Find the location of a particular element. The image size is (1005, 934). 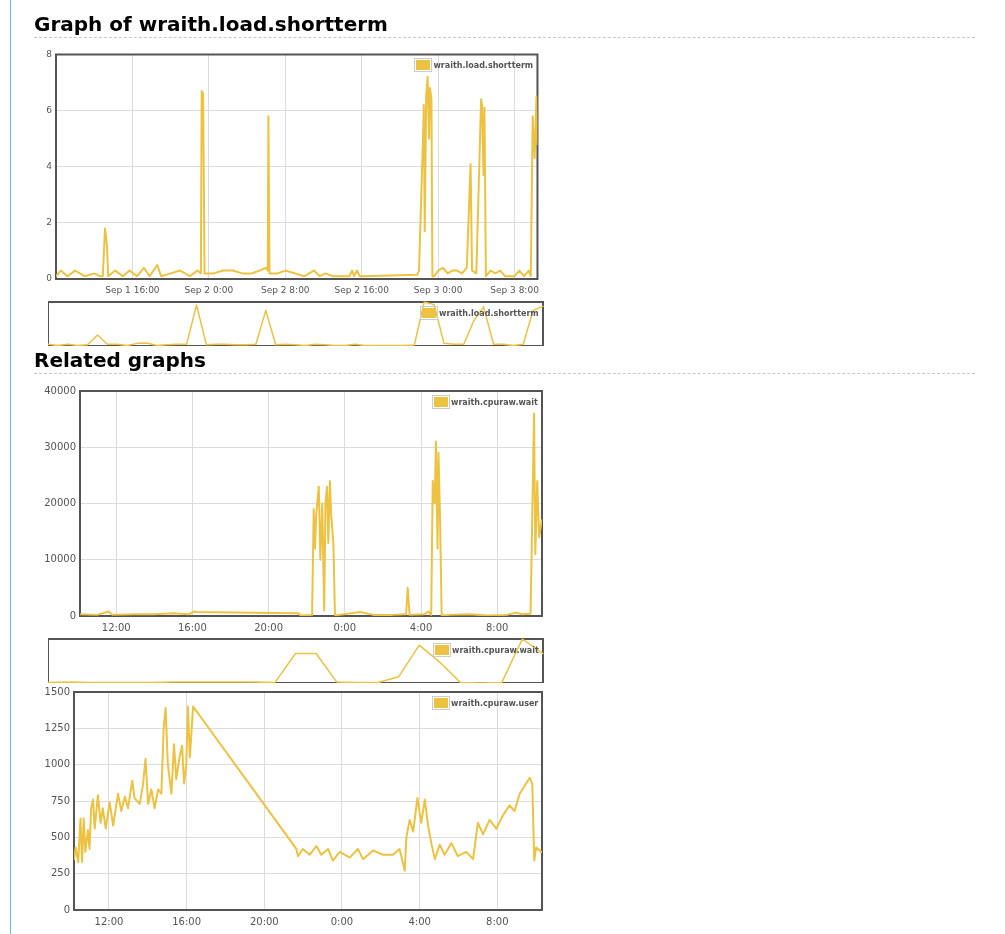

y-tick-label: 750 is located at coordinates (60, 800).